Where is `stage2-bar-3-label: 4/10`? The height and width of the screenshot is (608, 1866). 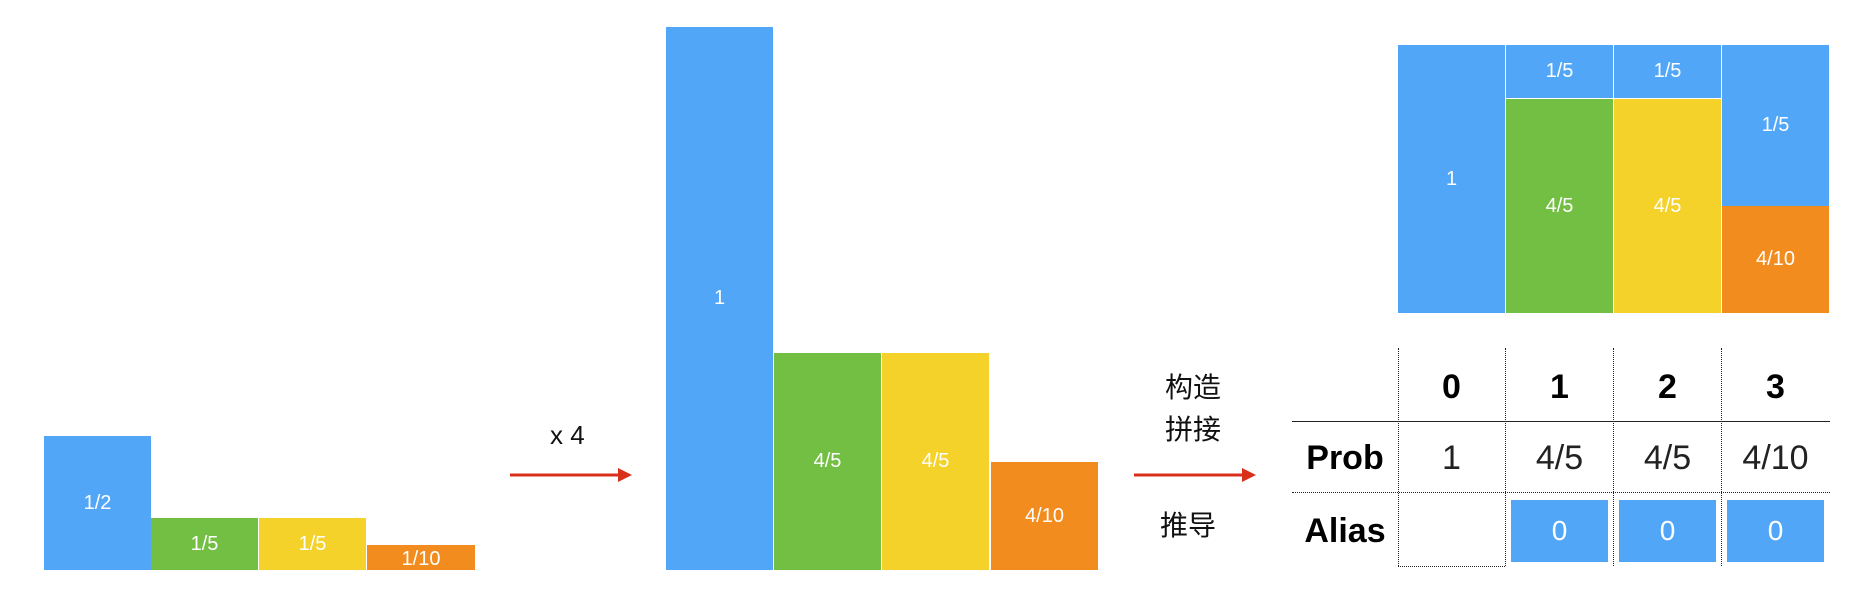
stage2-bar-3-label: 4/10 is located at coordinates (1044, 515).